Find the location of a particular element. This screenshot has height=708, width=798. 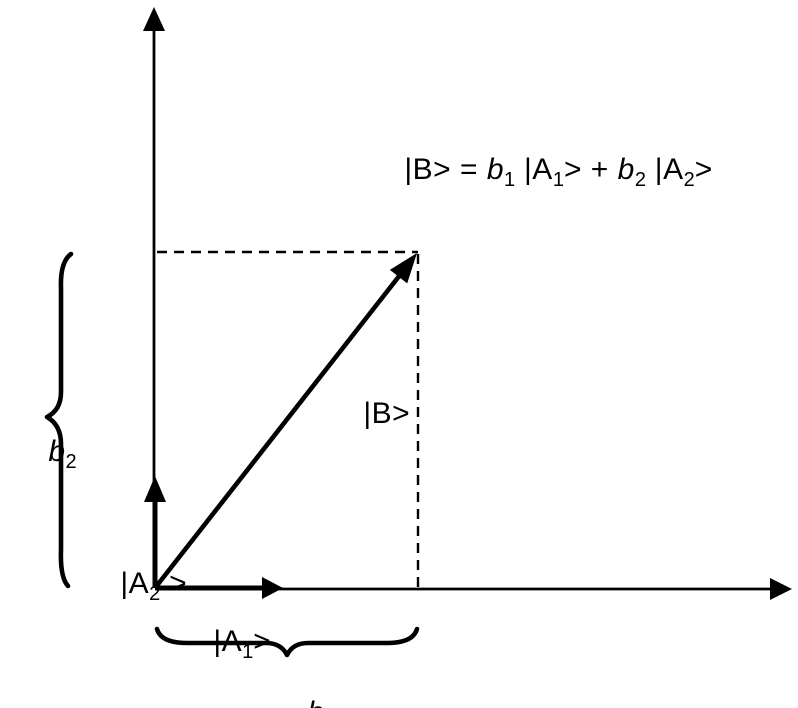

basis-A2-label-close: > is located at coordinates (174, 583).